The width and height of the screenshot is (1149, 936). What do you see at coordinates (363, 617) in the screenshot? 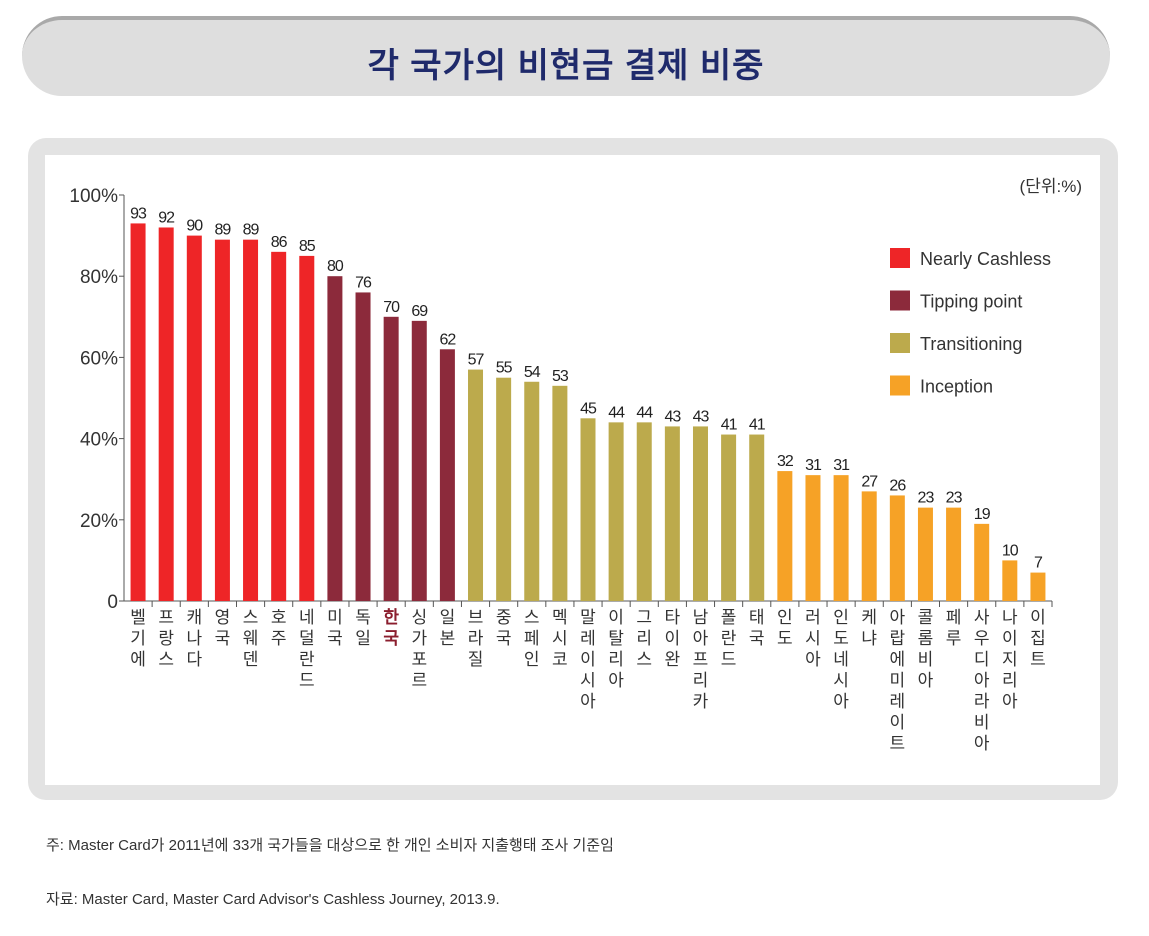
I see `x-tick-label-char: 독` at bounding box center [363, 617].